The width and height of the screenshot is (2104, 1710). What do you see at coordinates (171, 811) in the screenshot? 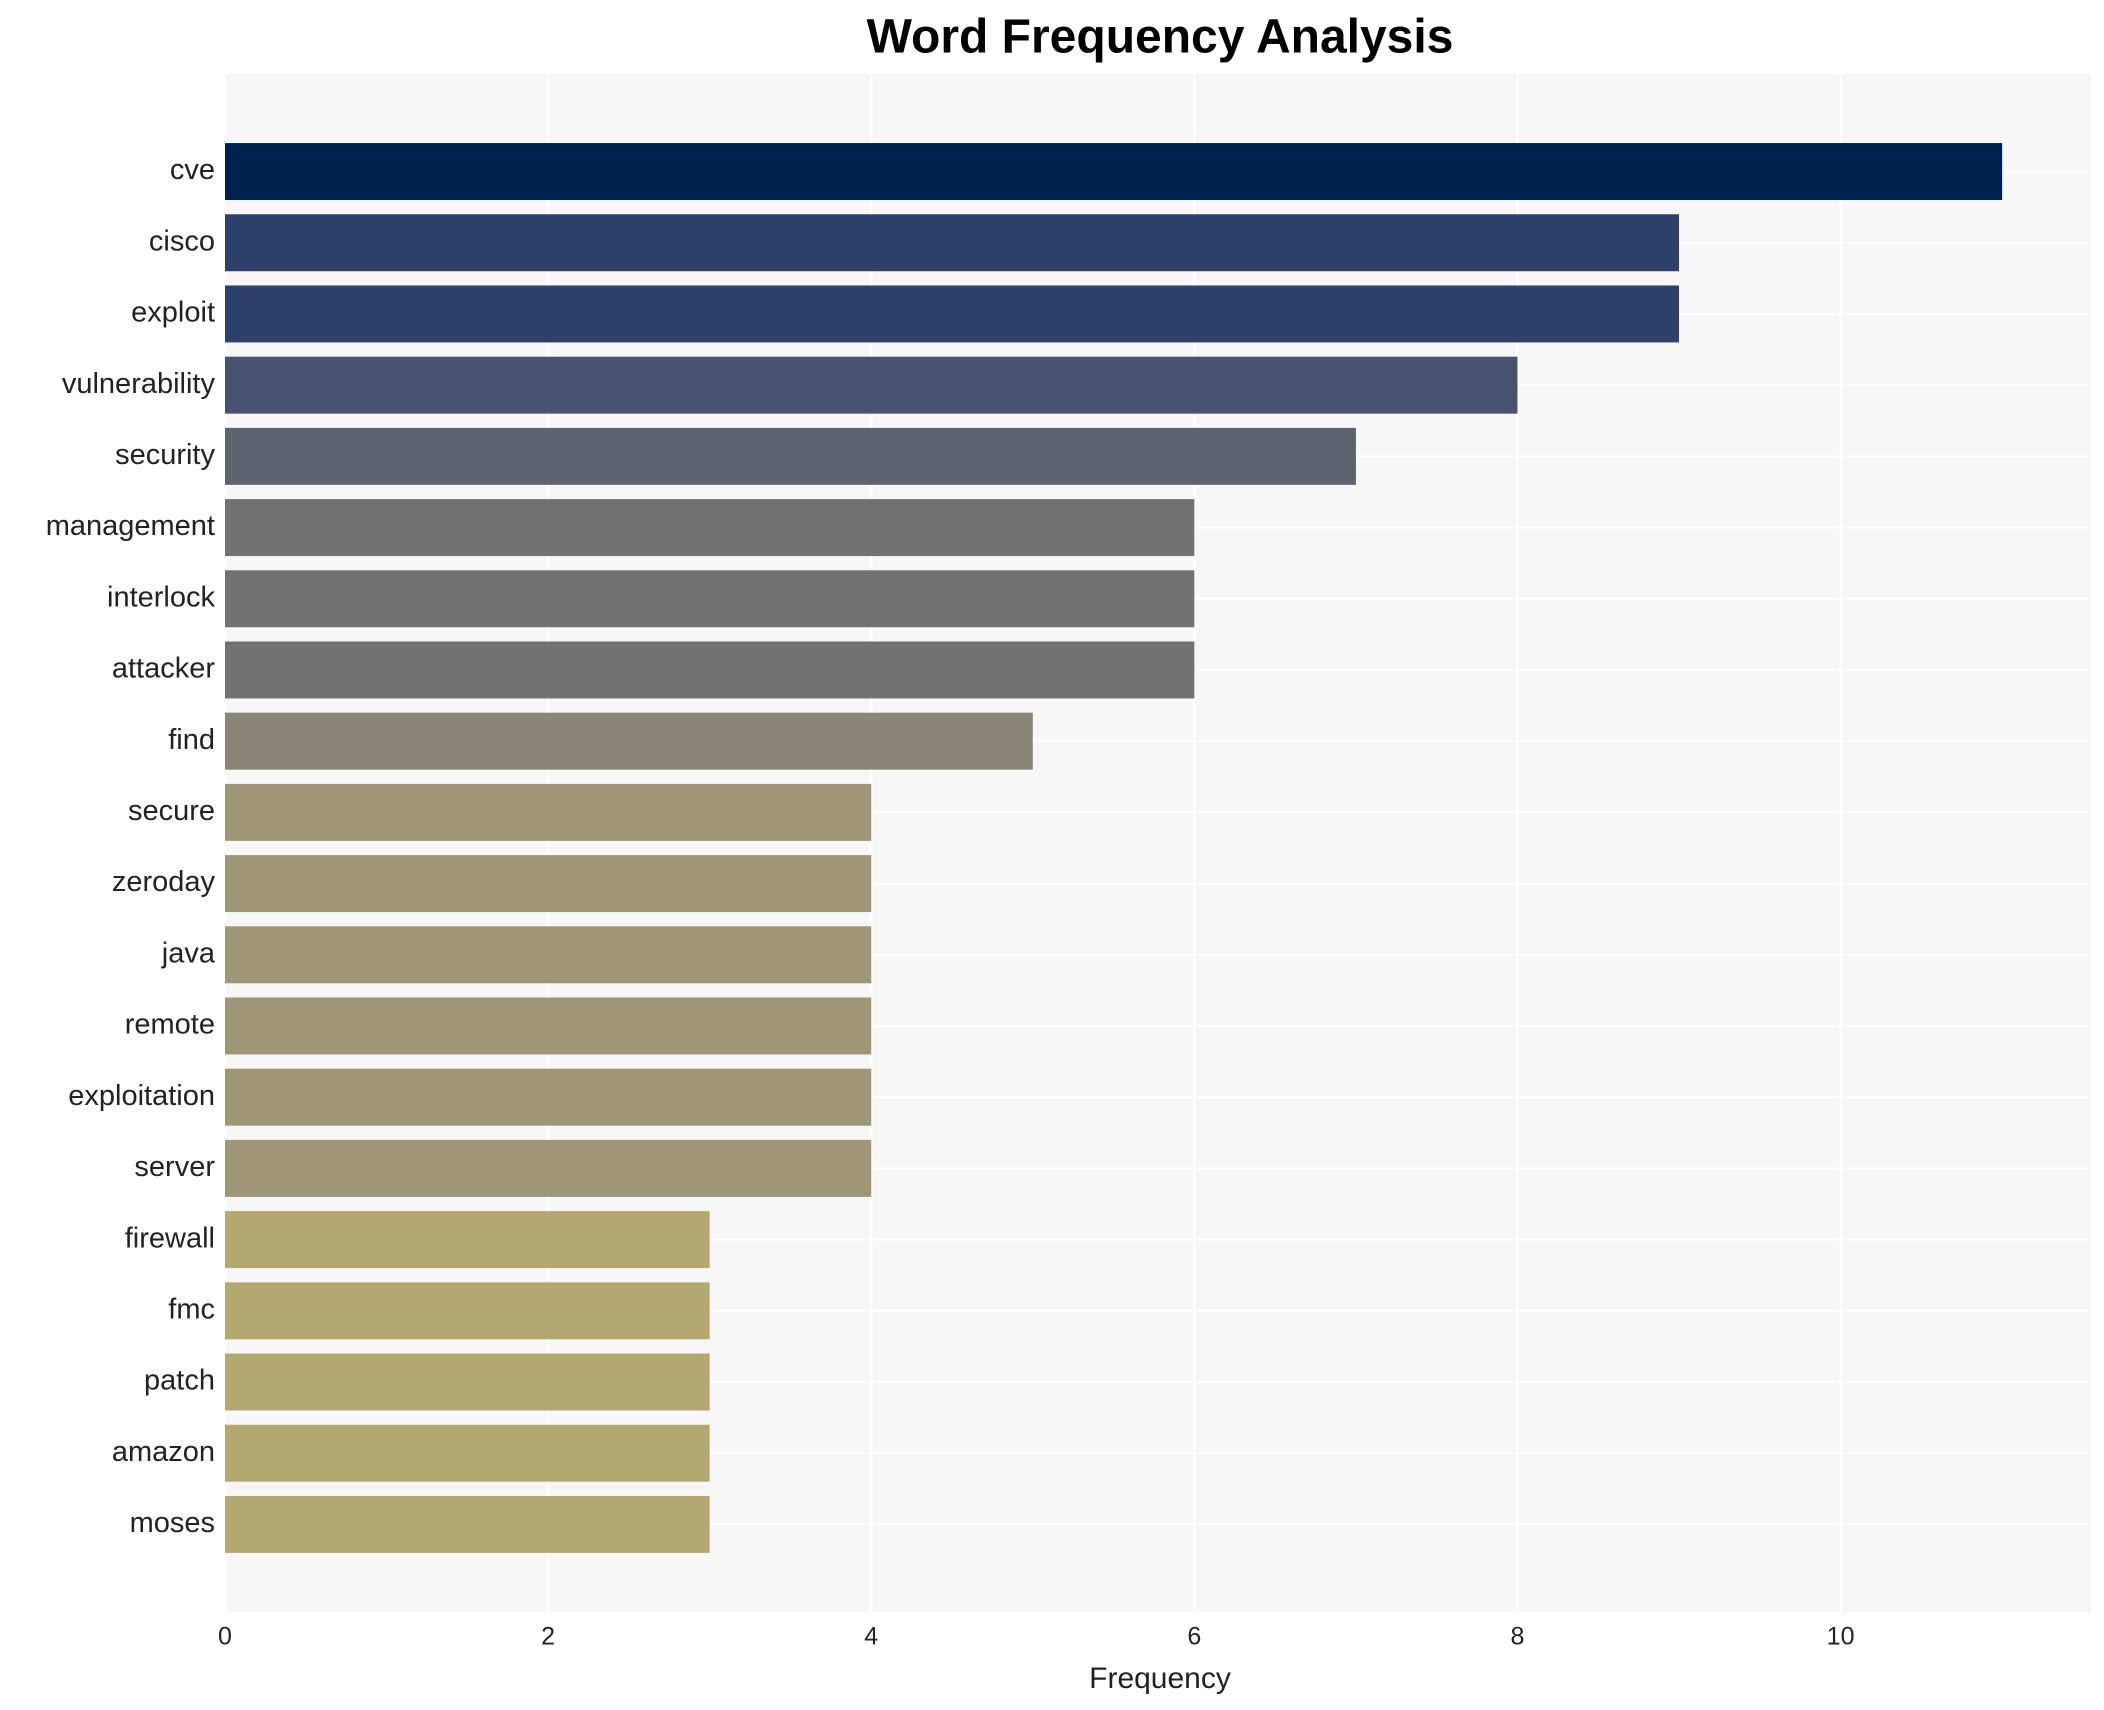
I see `y-tick-label: secure` at bounding box center [171, 811].